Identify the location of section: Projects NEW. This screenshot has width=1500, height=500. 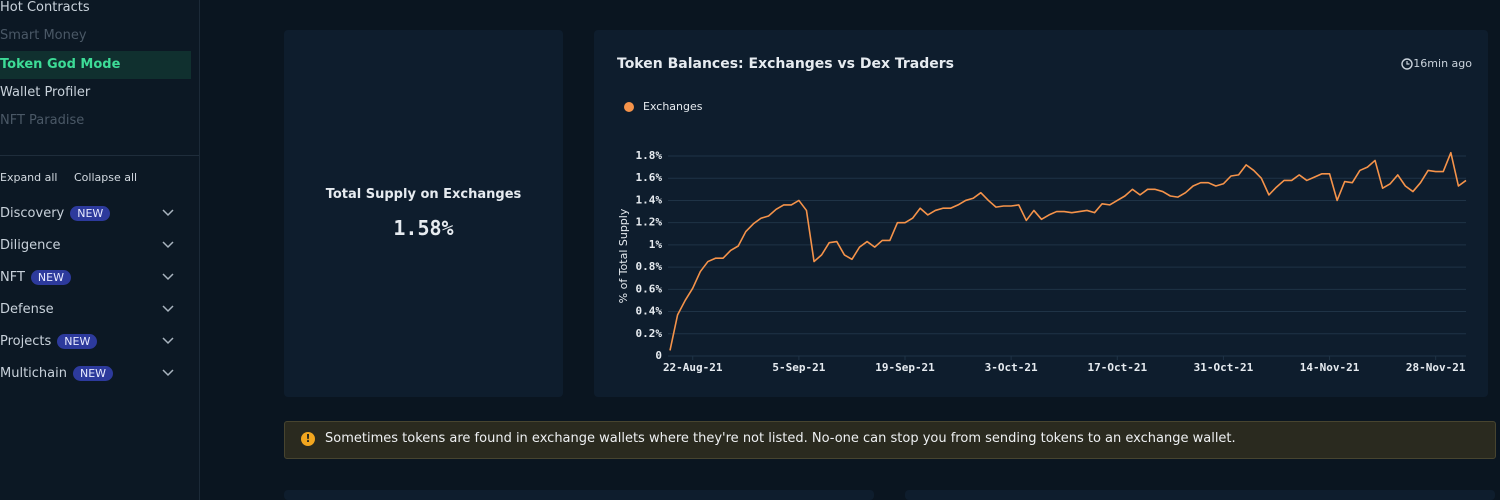
(90, 341).